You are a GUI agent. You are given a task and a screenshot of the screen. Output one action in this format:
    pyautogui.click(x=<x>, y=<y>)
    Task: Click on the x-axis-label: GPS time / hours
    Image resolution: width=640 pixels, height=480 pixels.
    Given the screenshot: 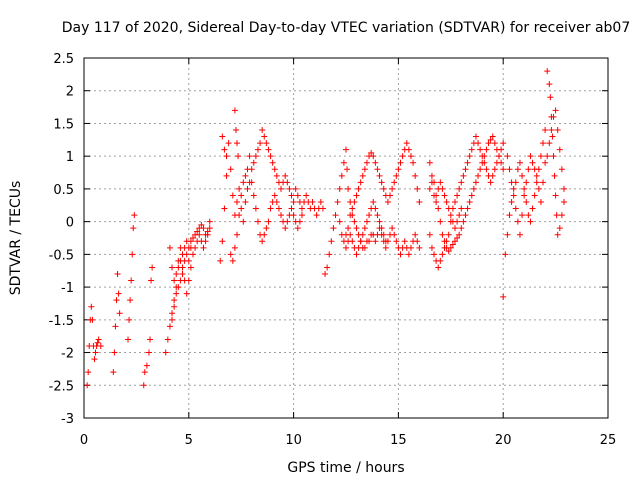 What is the action you would take?
    pyautogui.click(x=345, y=468)
    